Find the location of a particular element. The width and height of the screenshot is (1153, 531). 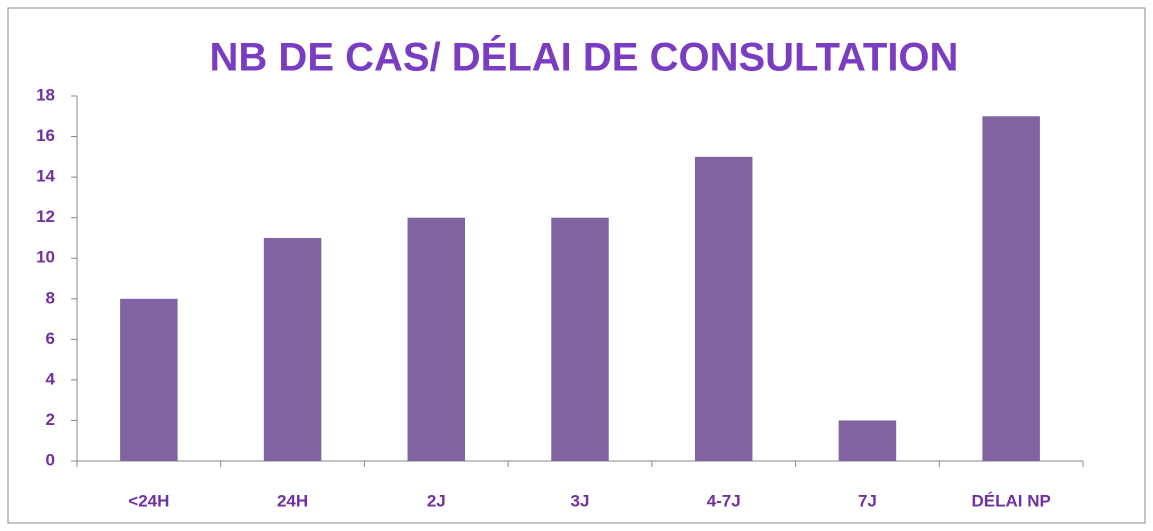

y-tick-label: 12 is located at coordinates (45, 216).